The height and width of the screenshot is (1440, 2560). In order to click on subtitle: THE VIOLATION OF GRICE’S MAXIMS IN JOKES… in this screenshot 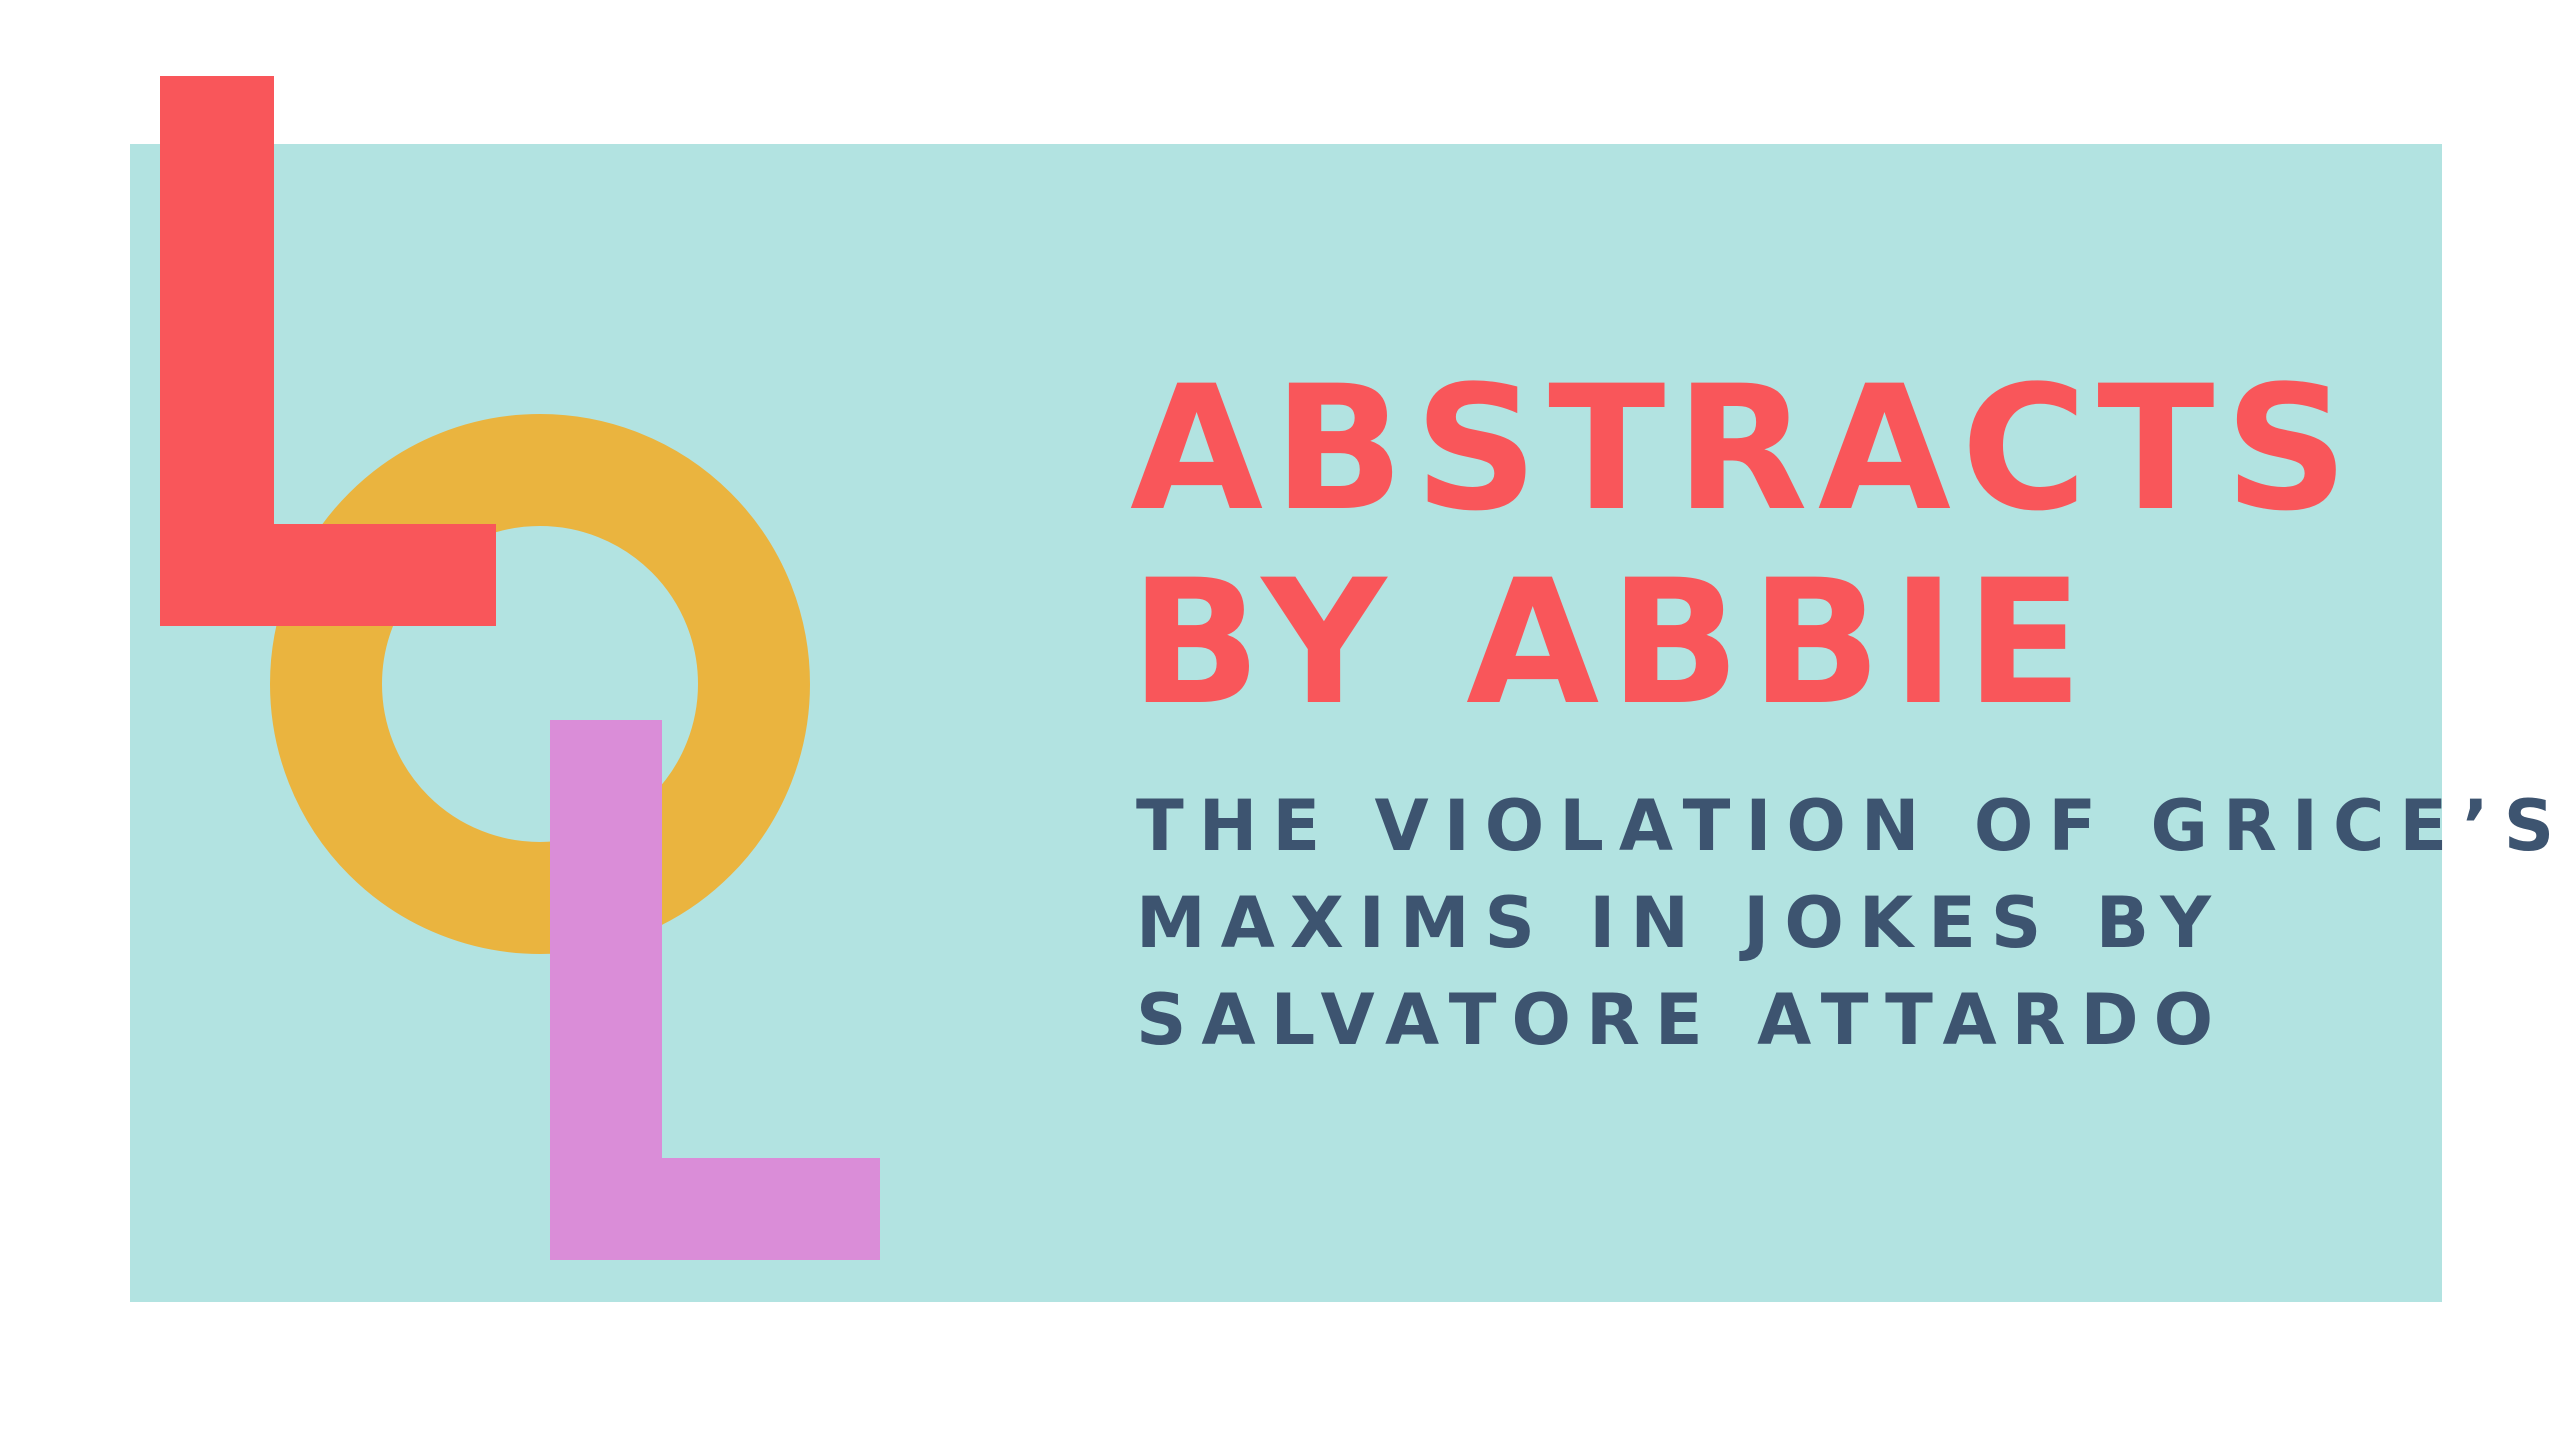, I will do `click(1848, 923)`.